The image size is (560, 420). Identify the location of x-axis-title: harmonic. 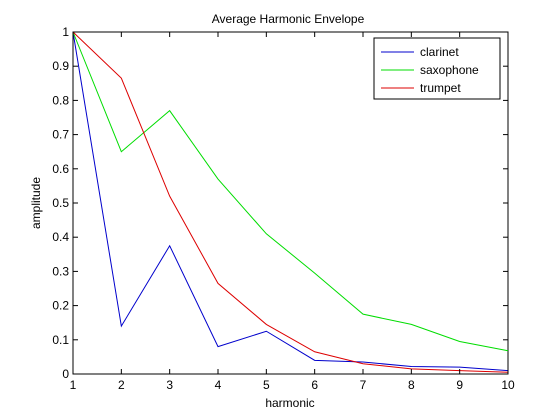
(289, 403).